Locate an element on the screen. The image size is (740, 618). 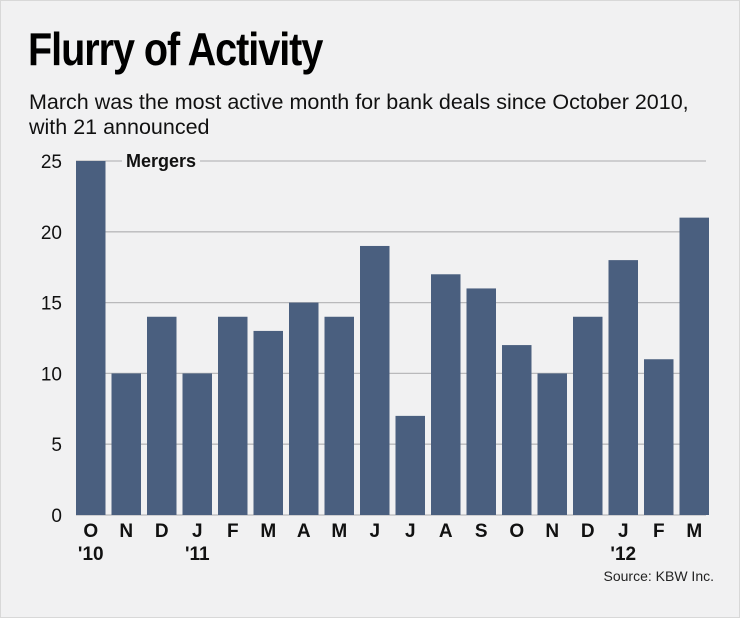
y-tick-label: 15 is located at coordinates (51, 304).